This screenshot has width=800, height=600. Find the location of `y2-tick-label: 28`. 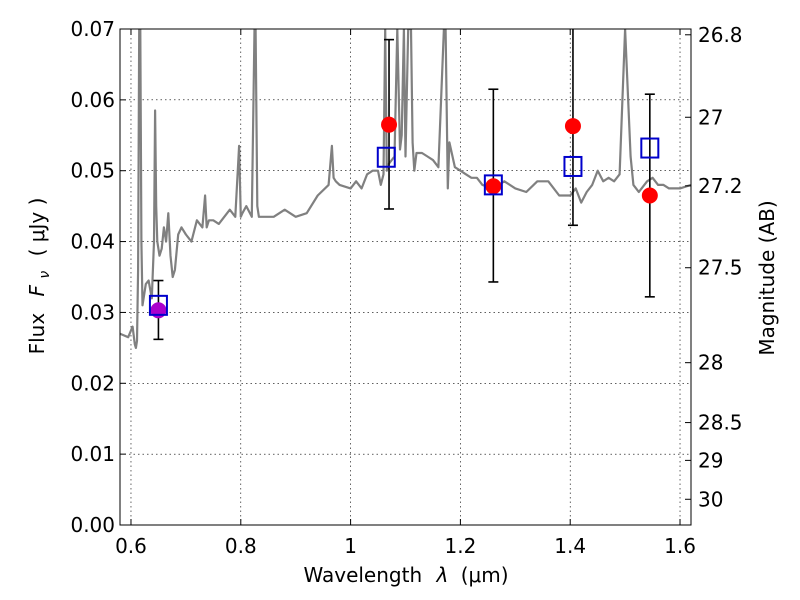

y2-tick-label: 28 is located at coordinates (710, 363).